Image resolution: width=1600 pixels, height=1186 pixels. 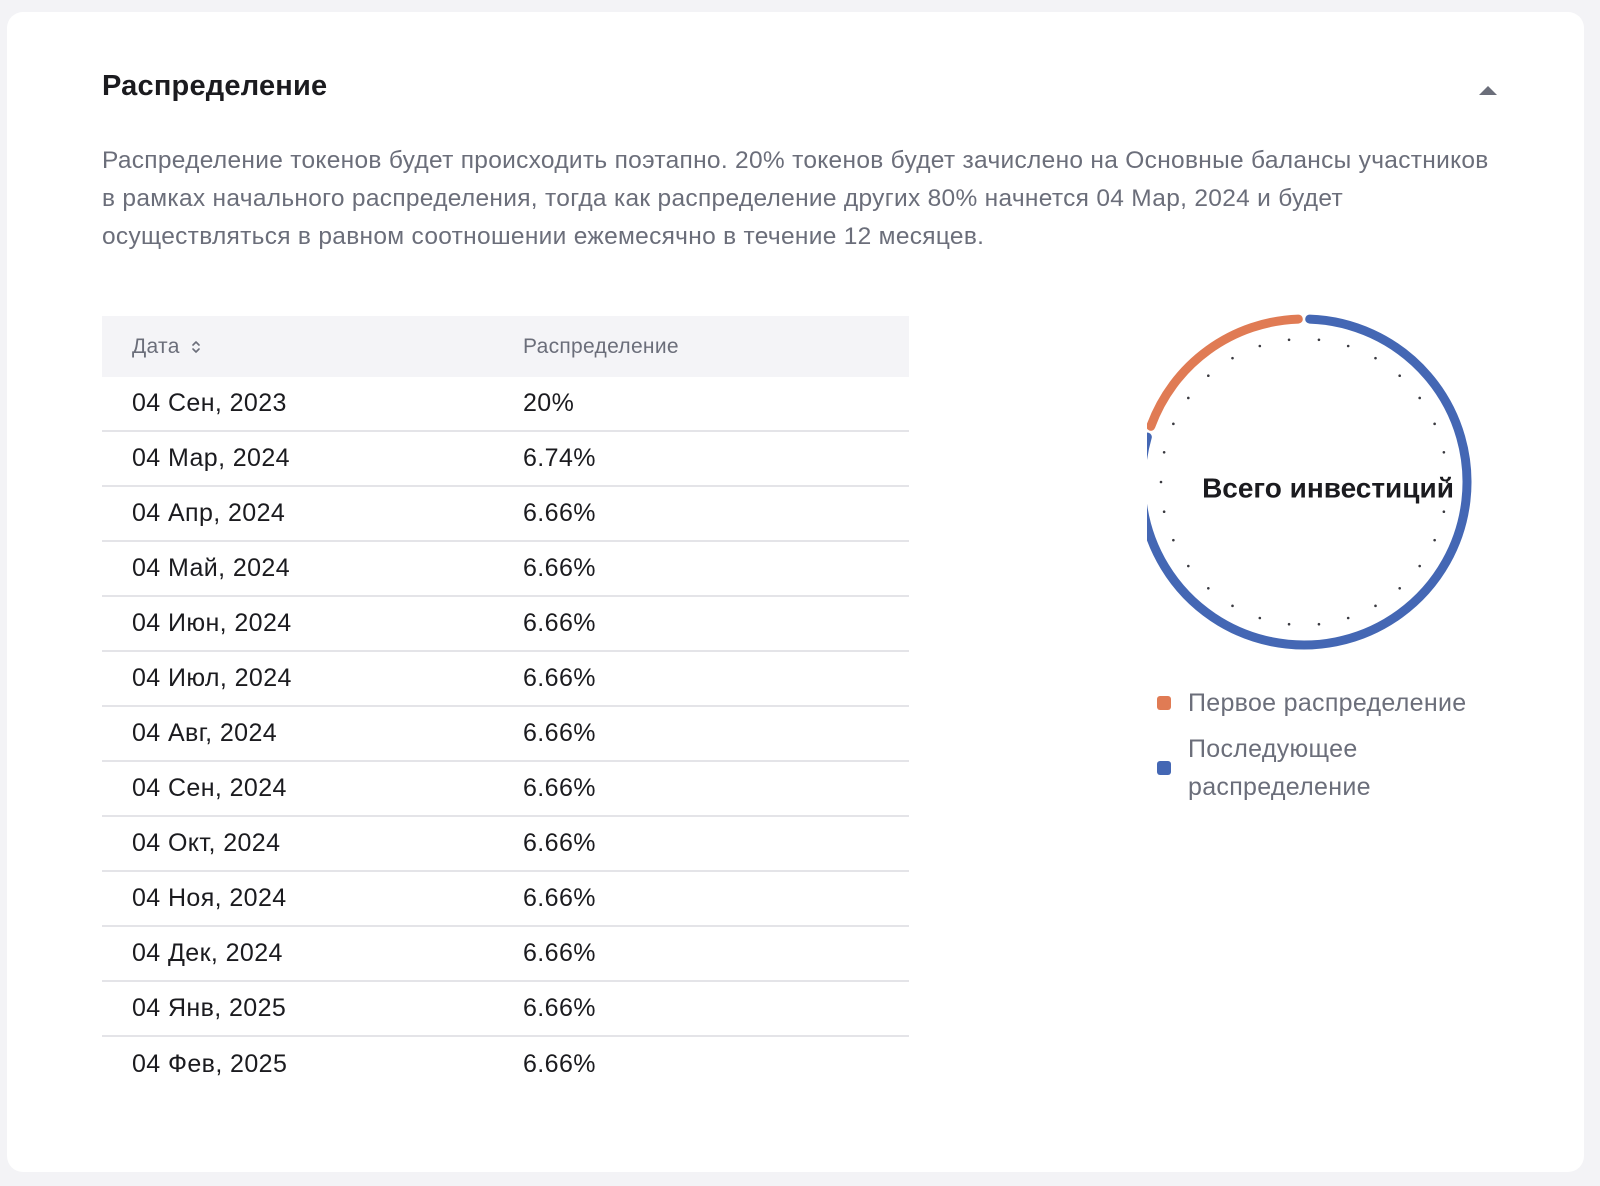 What do you see at coordinates (505, 789) in the screenshot?
I see `table-row: 04 Сен, 2024 6.66%` at bounding box center [505, 789].